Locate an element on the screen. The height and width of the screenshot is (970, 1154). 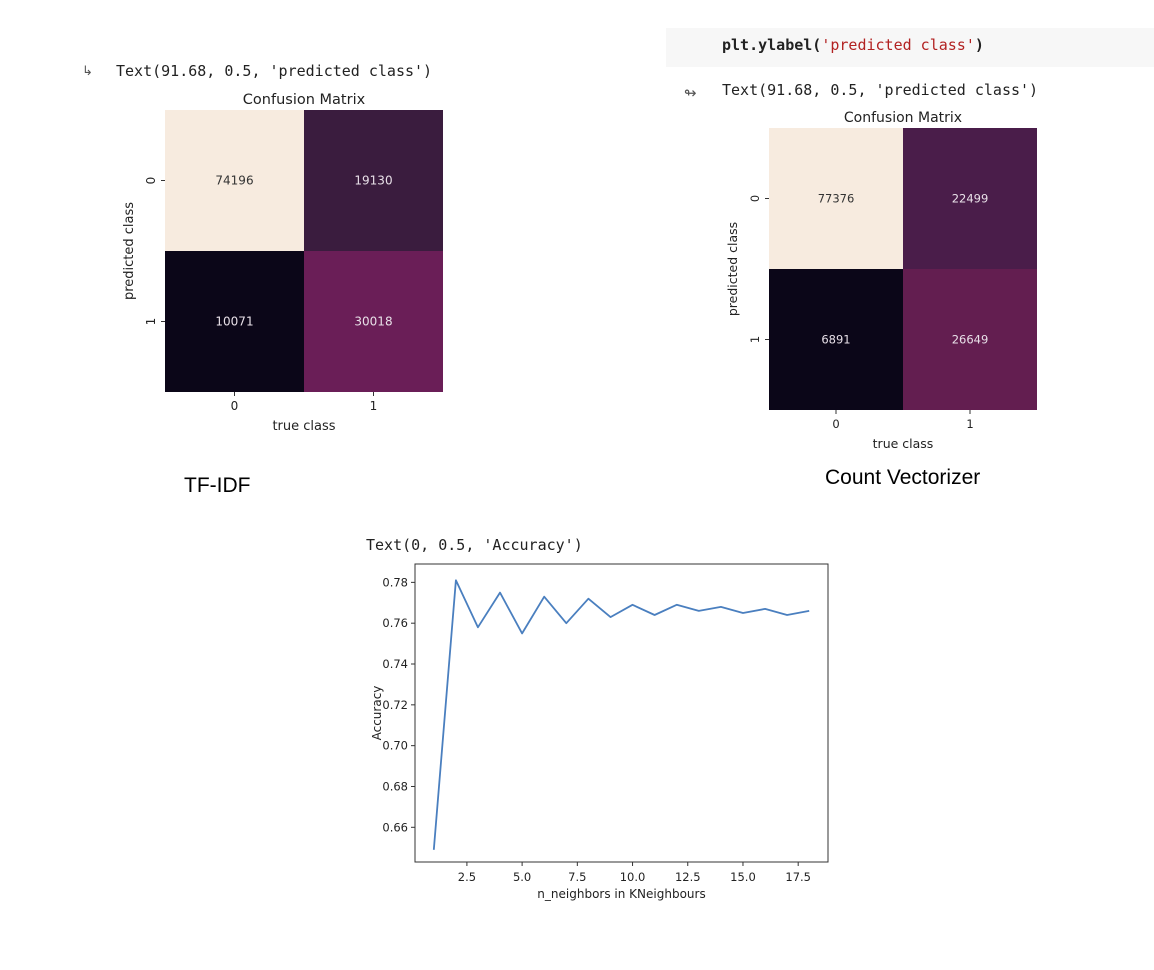
y-tick-label: 0.66 is located at coordinates (395, 827).